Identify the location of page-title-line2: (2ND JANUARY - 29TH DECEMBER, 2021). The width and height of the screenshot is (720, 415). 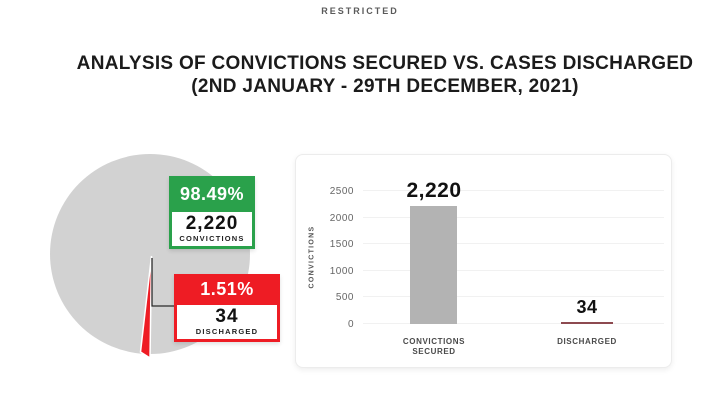
(385, 86).